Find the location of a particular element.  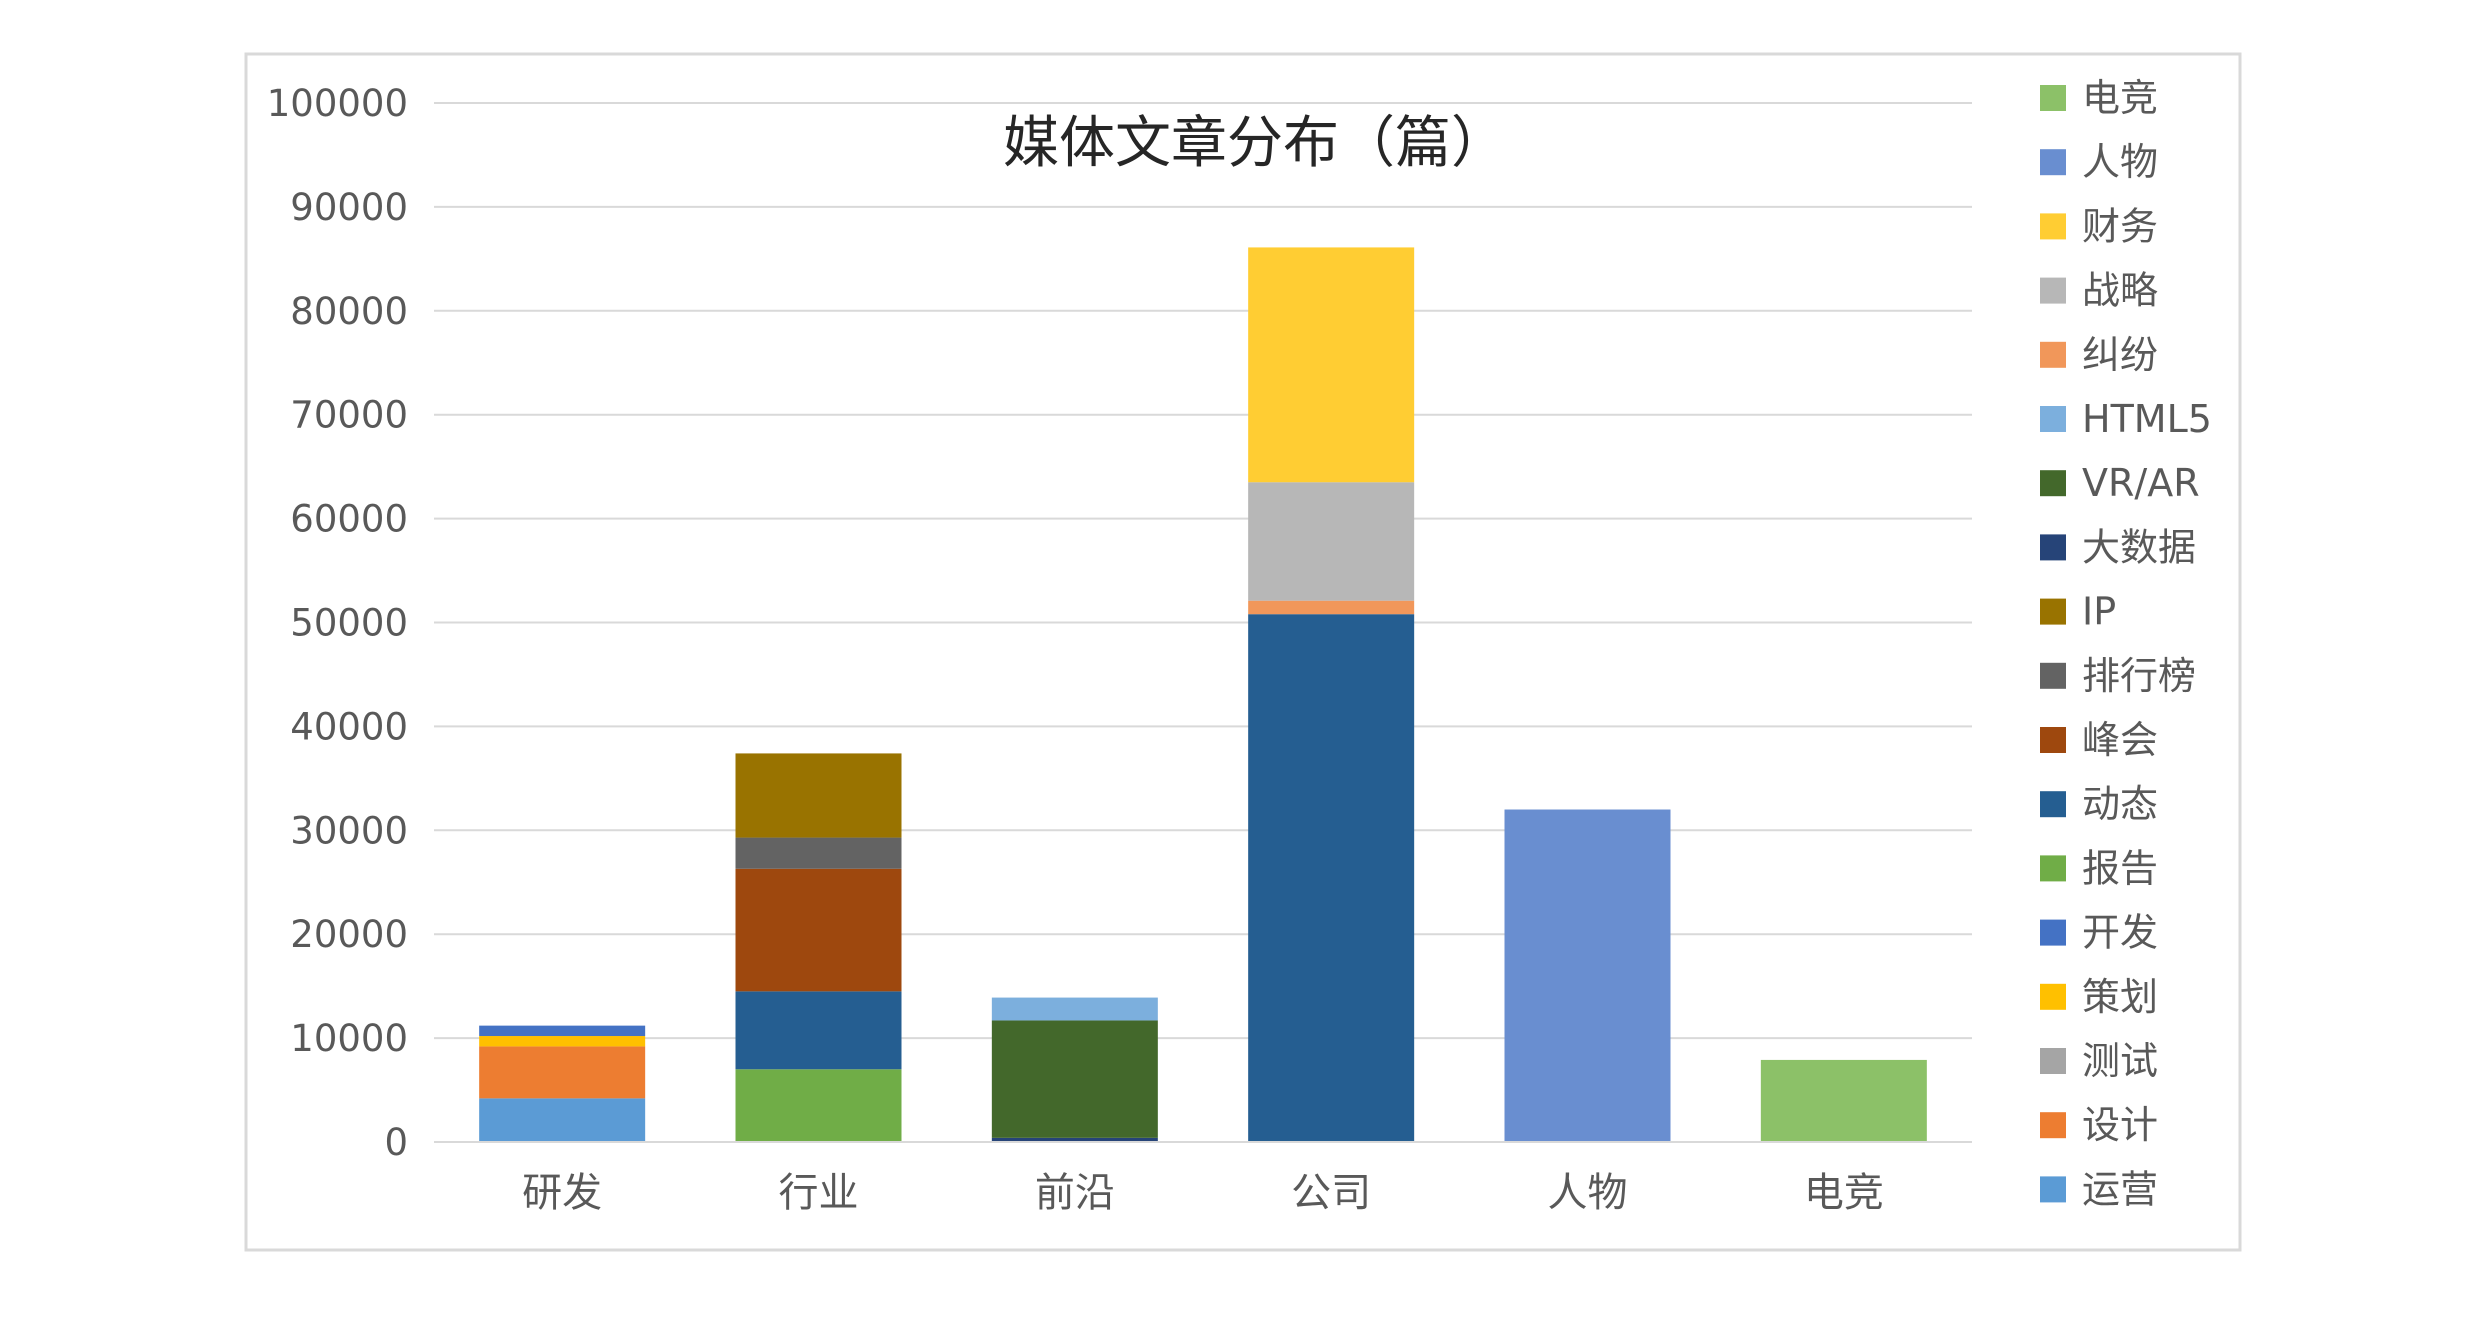

y-tick-label: 20000 is located at coordinates (349, 934).